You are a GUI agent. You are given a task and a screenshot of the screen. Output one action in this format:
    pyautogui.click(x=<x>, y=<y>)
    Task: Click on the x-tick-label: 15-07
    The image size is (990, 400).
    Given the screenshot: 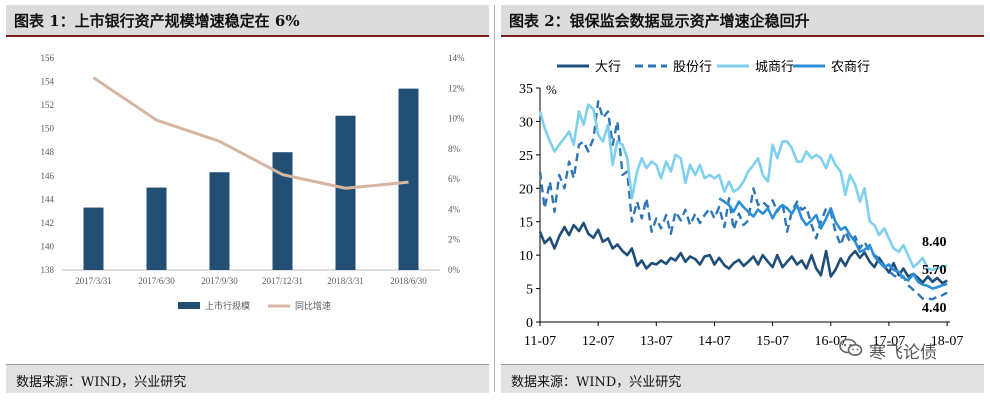 What is the action you would take?
    pyautogui.click(x=772, y=341)
    